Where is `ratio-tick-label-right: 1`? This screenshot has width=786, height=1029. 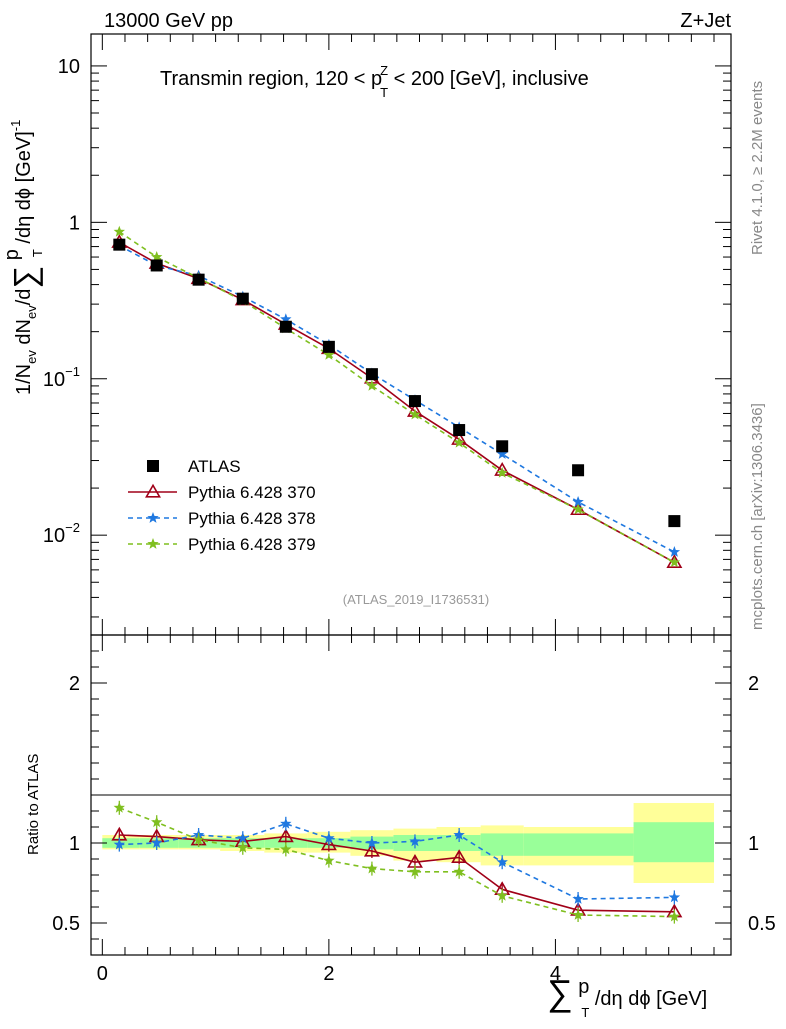 ratio-tick-label-right: 1 is located at coordinates (753, 844).